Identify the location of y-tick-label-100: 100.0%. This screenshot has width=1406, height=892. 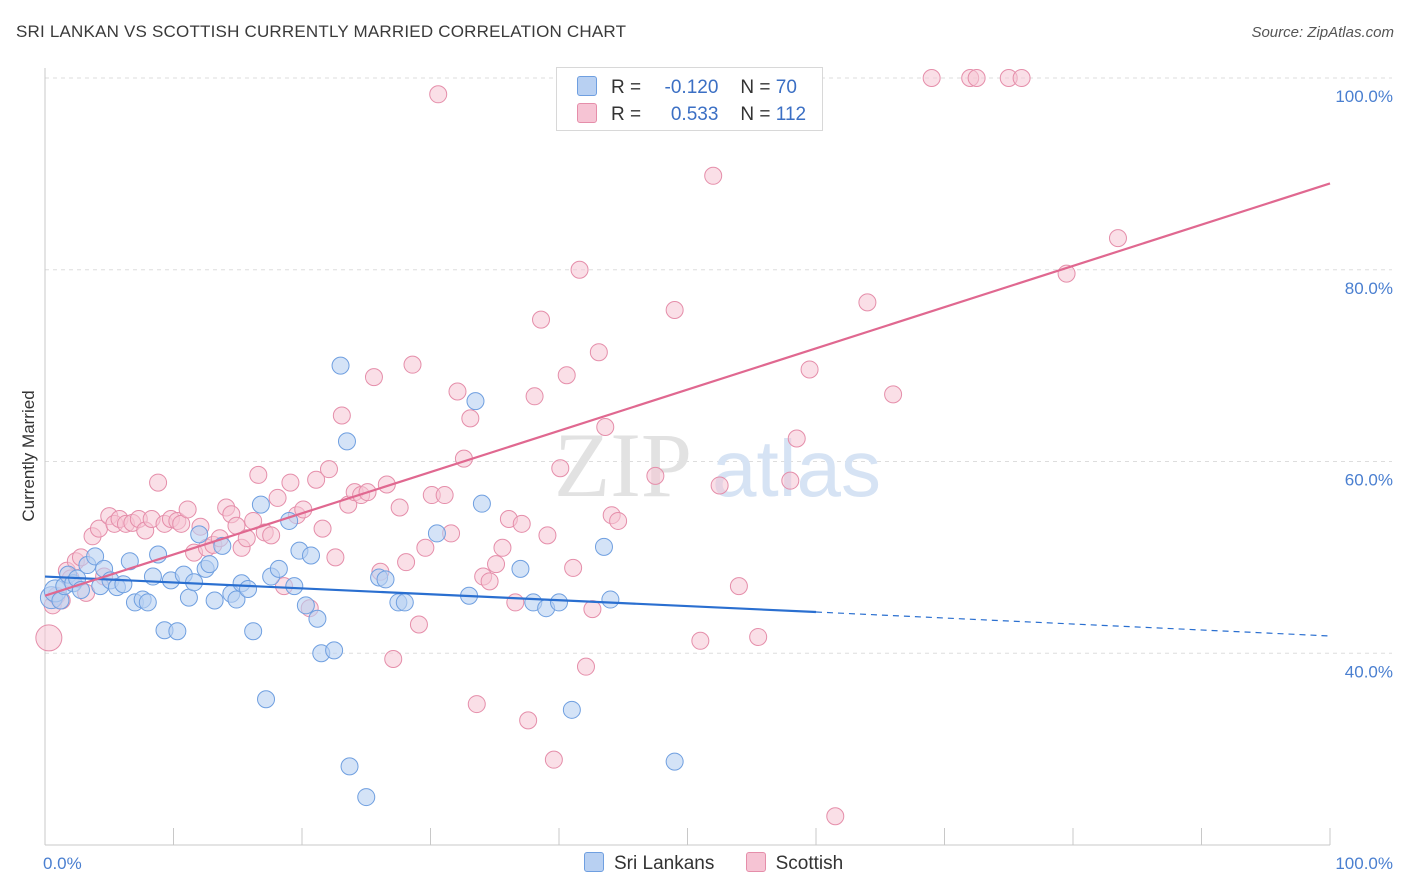
(1364, 96).